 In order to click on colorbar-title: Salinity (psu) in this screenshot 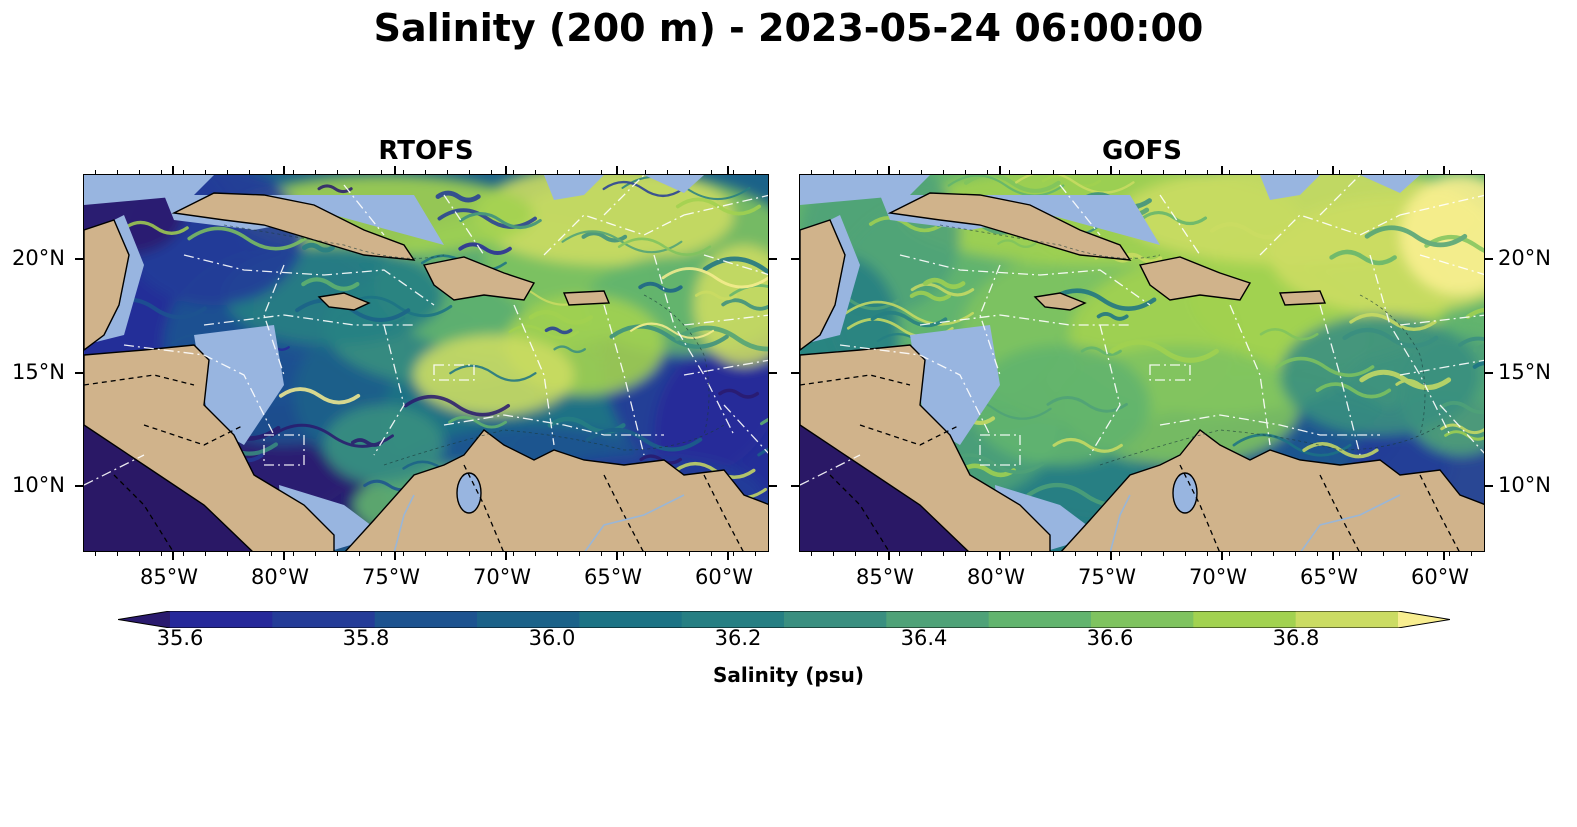, I will do `click(788, 675)`.